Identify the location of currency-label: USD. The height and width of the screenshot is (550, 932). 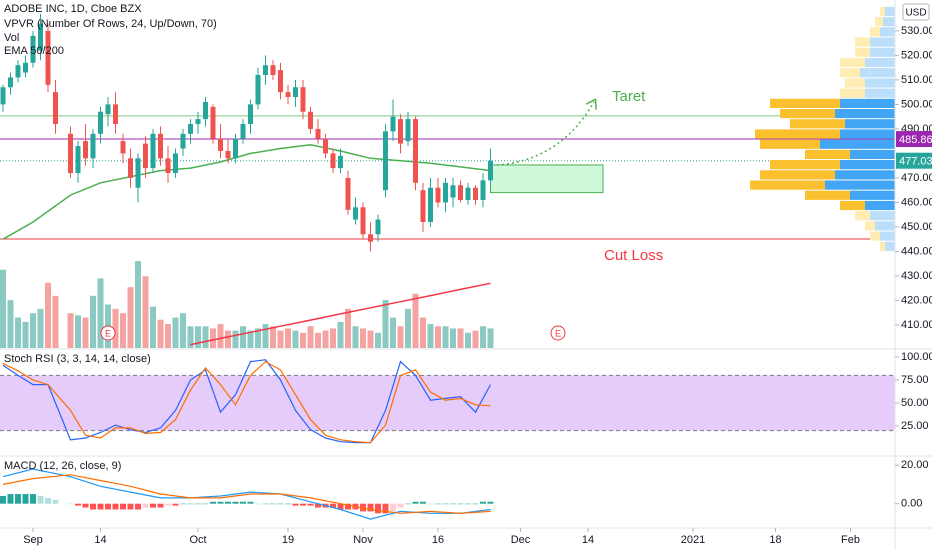
(915, 13).